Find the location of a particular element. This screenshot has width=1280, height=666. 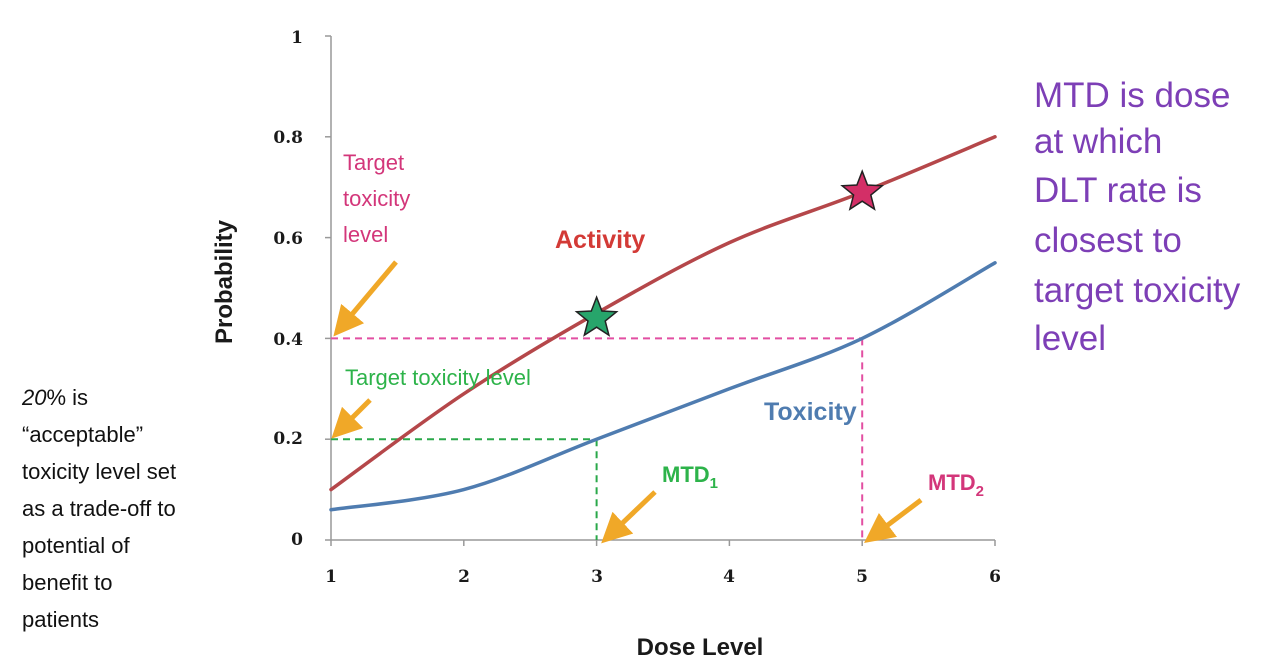

left-note-rest: % is is located at coordinates (67, 397).